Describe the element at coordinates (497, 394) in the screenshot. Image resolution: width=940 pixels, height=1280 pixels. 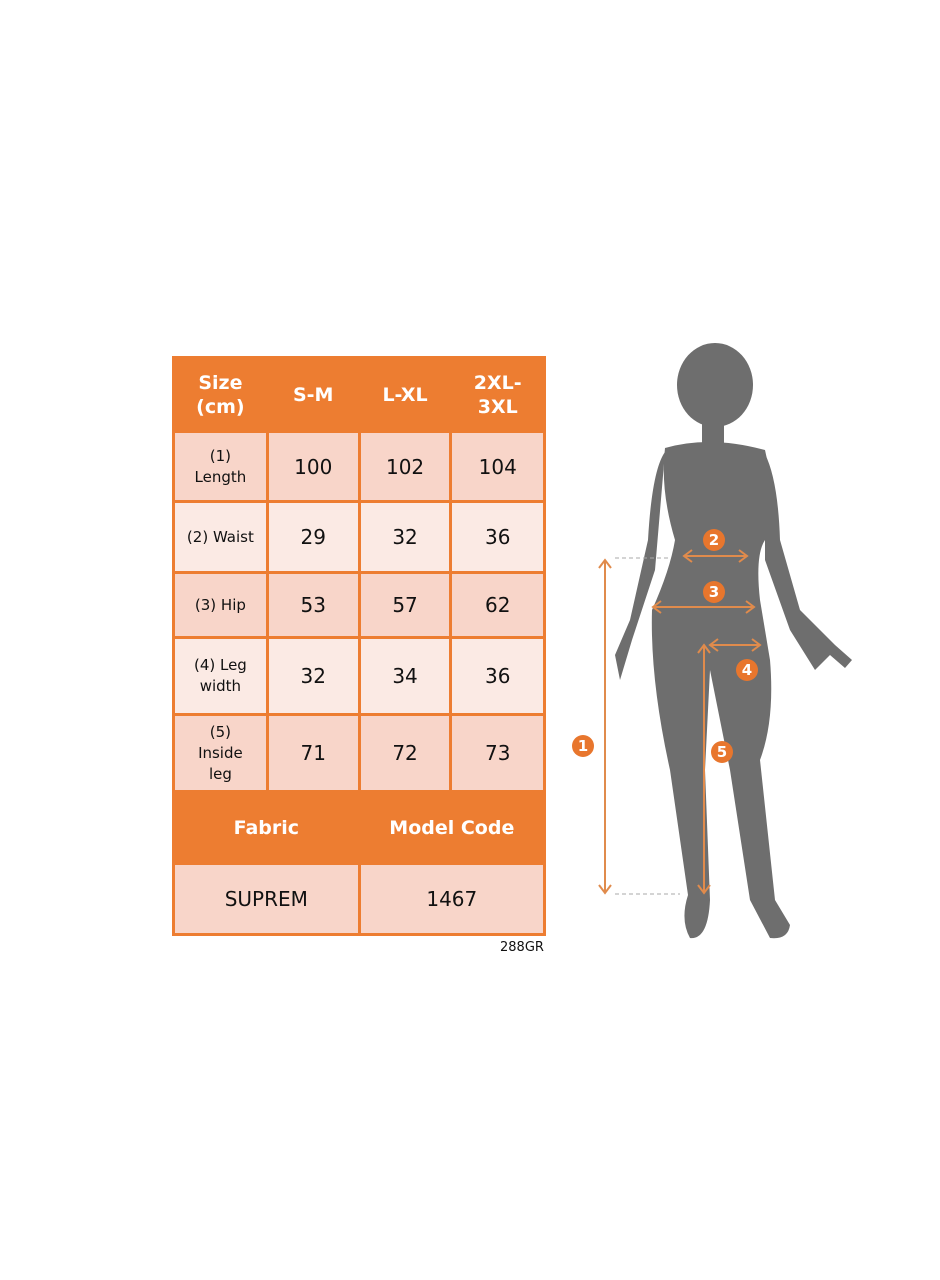
I see `header-2xl-3xl: 2XL- 3XL` at that location.